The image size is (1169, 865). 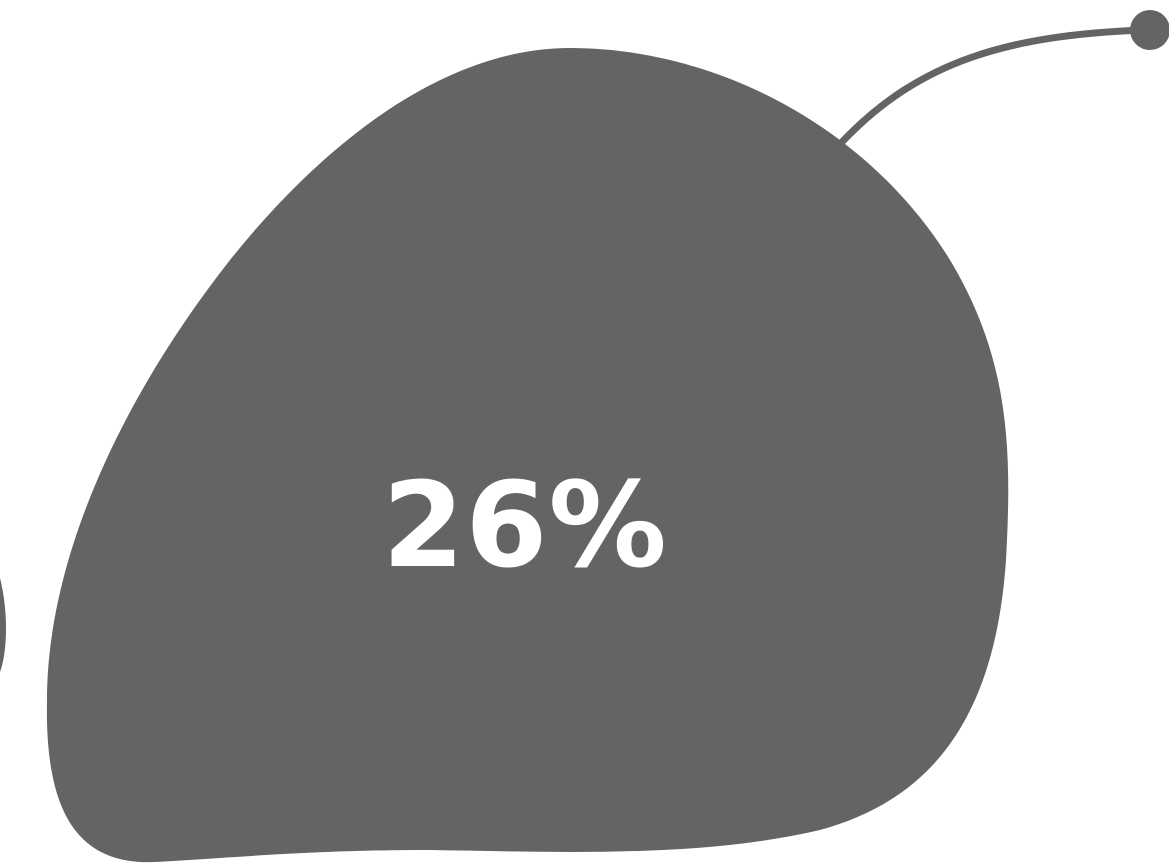 I want to click on edge-shape, so click(x=3, y=625).